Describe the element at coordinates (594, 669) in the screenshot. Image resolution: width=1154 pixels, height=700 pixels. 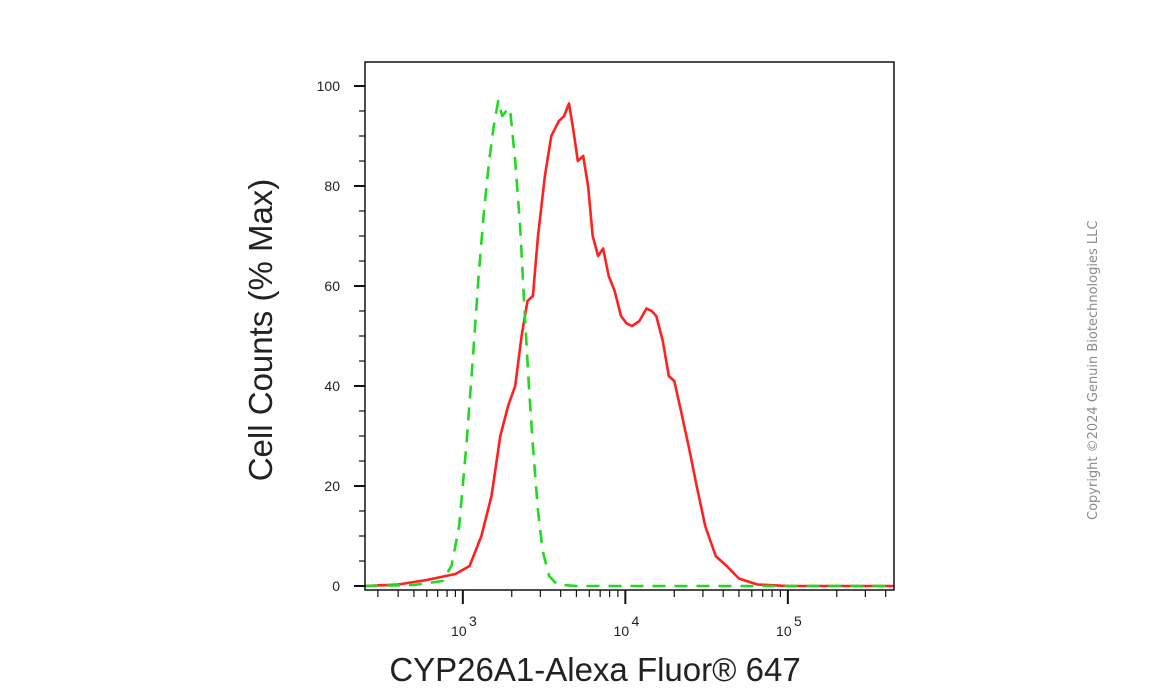
I see `x-axis-title: CYP26A1-Alexa Fluor® 647` at that location.